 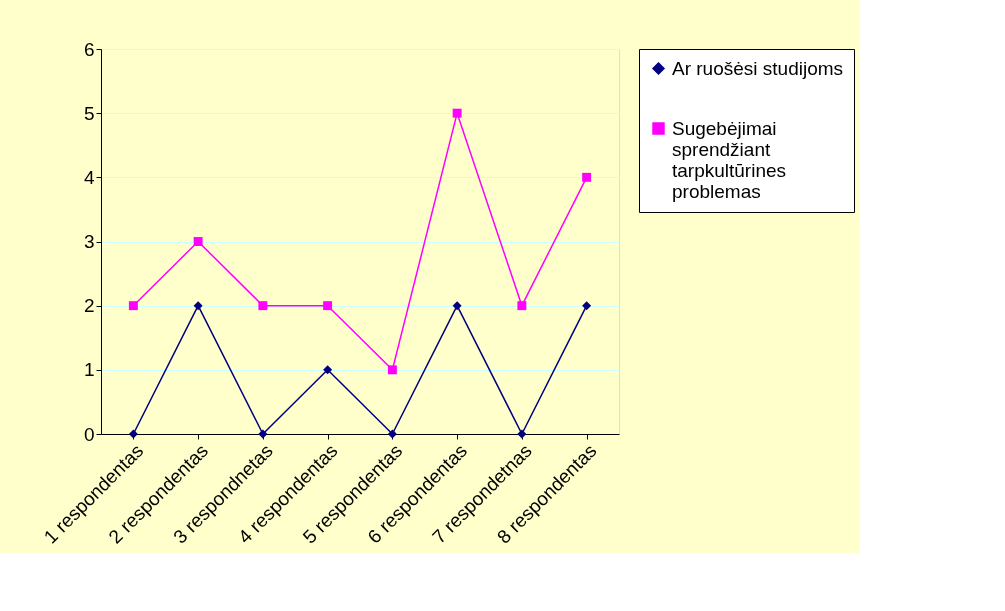 I want to click on y-tick-label: 4, so click(x=89, y=177).